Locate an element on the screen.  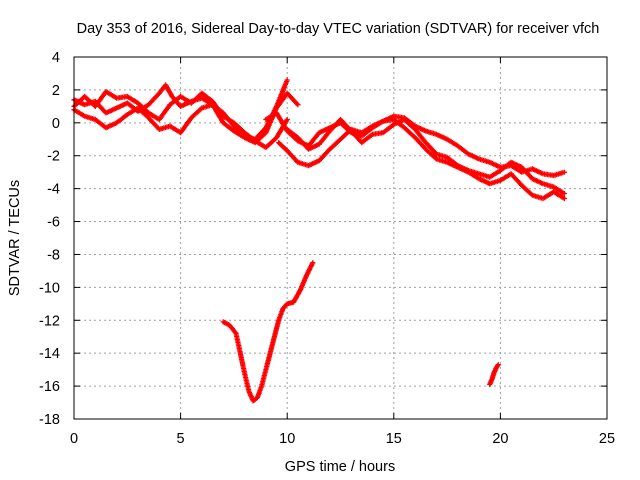
y-tick-label: 0 is located at coordinates (56, 124).